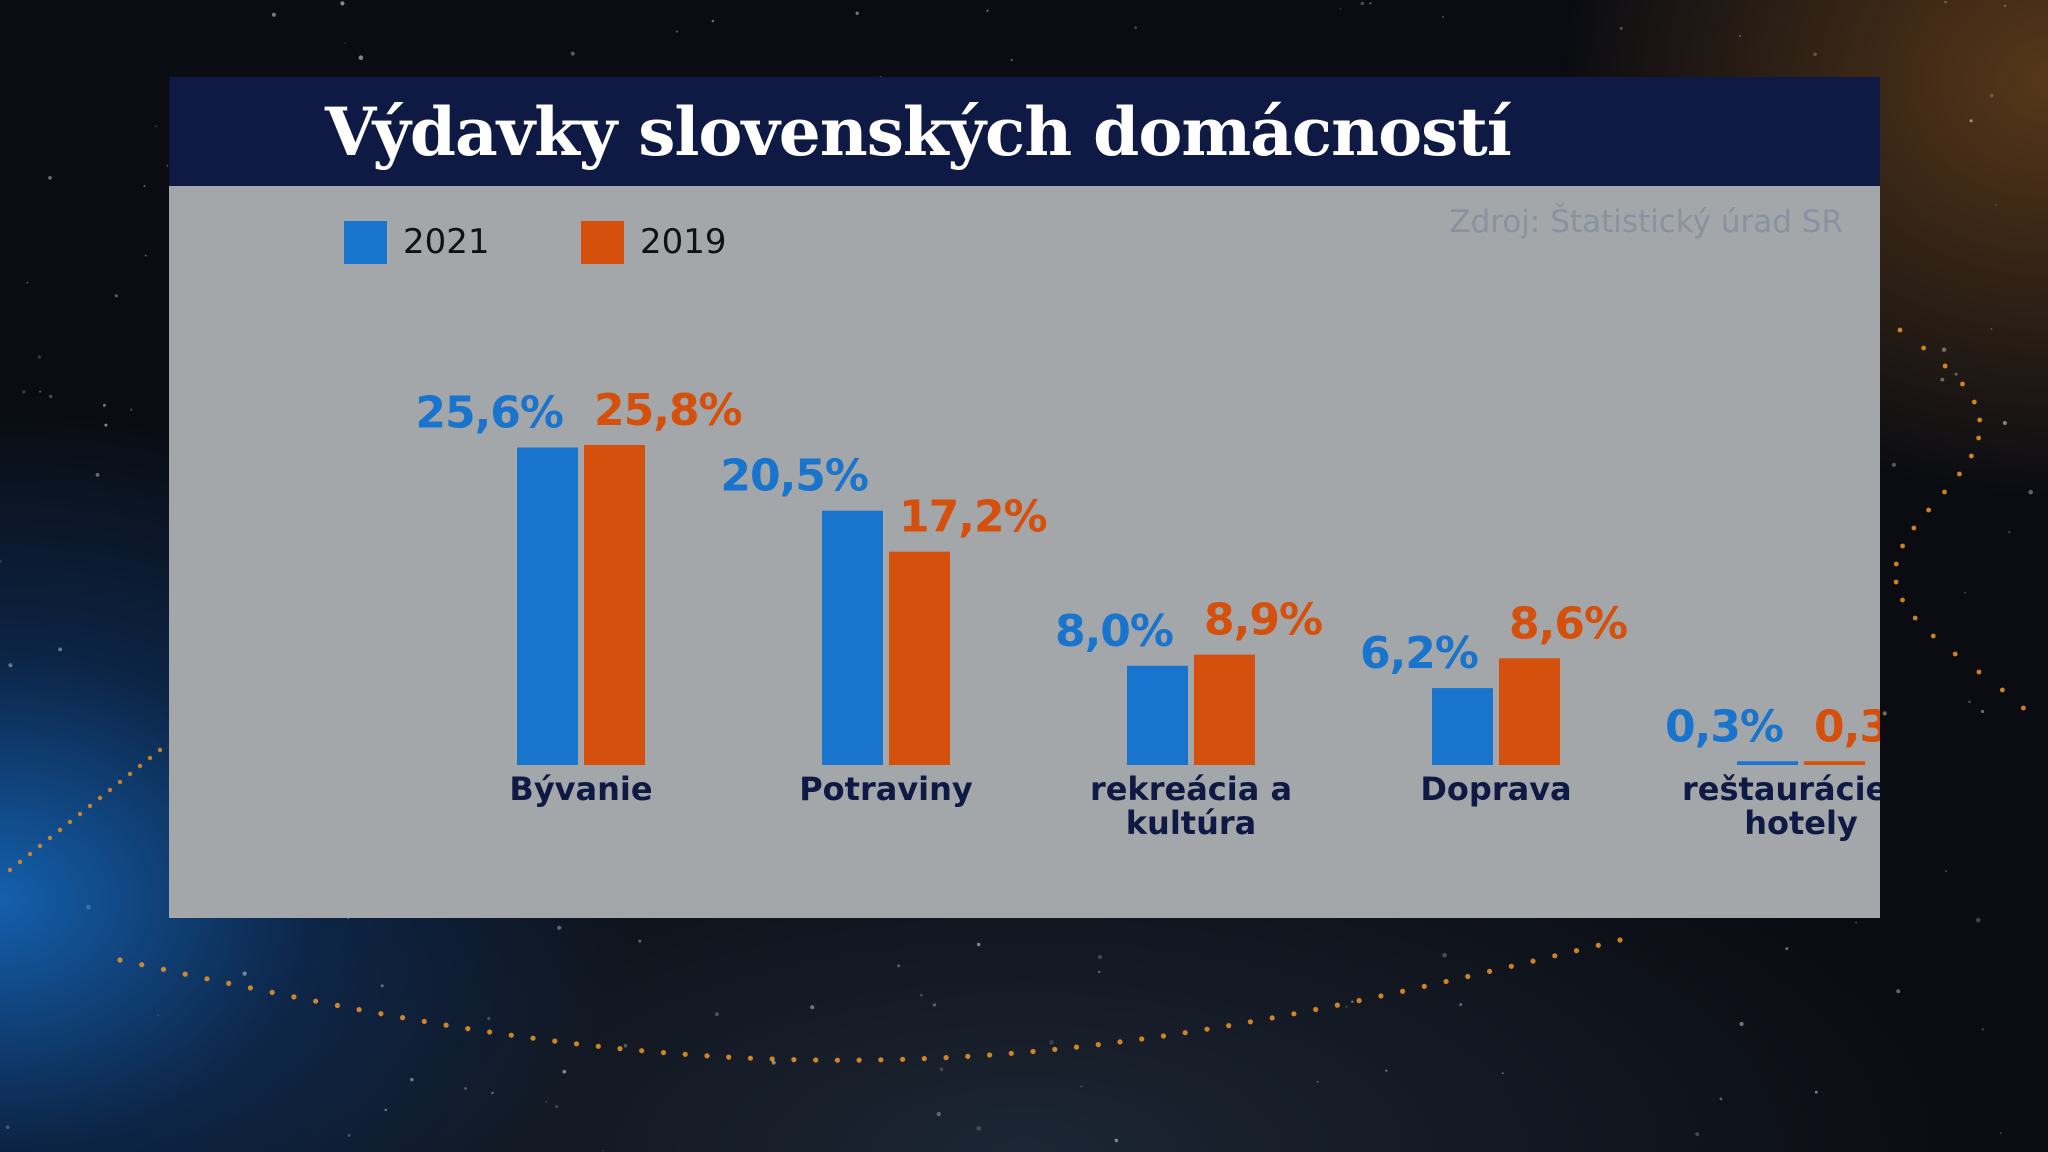 The image size is (2048, 1152). Describe the element at coordinates (668, 410) in the screenshot. I see `value-label-2019-0: 25,8%` at that location.